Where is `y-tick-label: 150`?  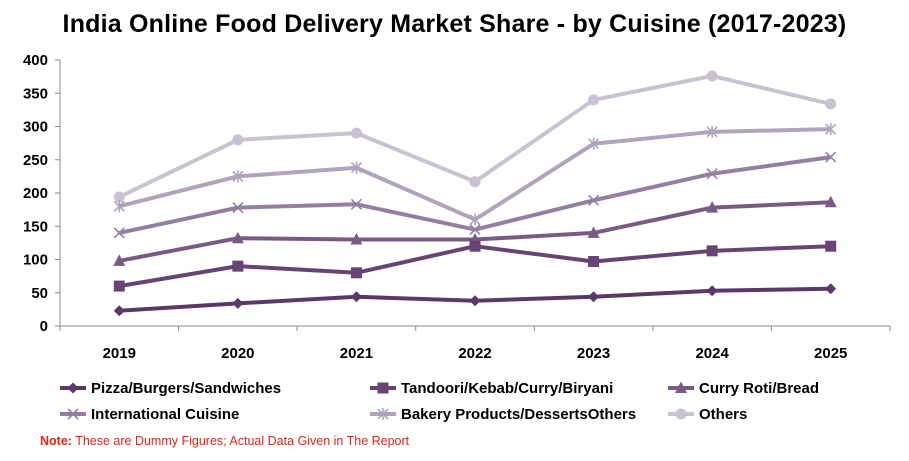
y-tick-label: 150 is located at coordinates (35, 226).